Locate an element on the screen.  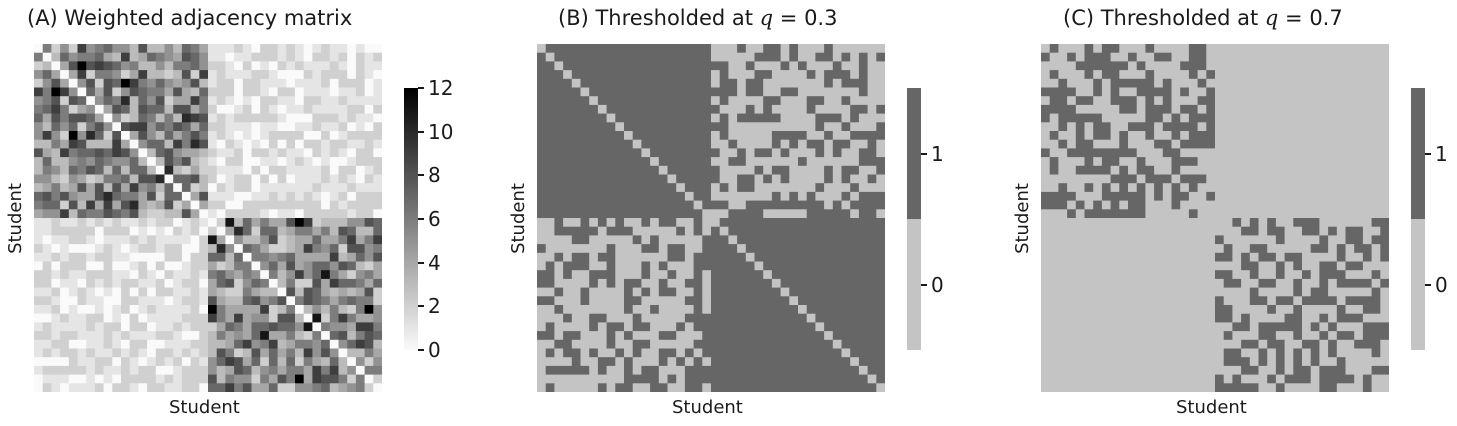
colorbar-b-tickmark is located at coordinates (924, 284).